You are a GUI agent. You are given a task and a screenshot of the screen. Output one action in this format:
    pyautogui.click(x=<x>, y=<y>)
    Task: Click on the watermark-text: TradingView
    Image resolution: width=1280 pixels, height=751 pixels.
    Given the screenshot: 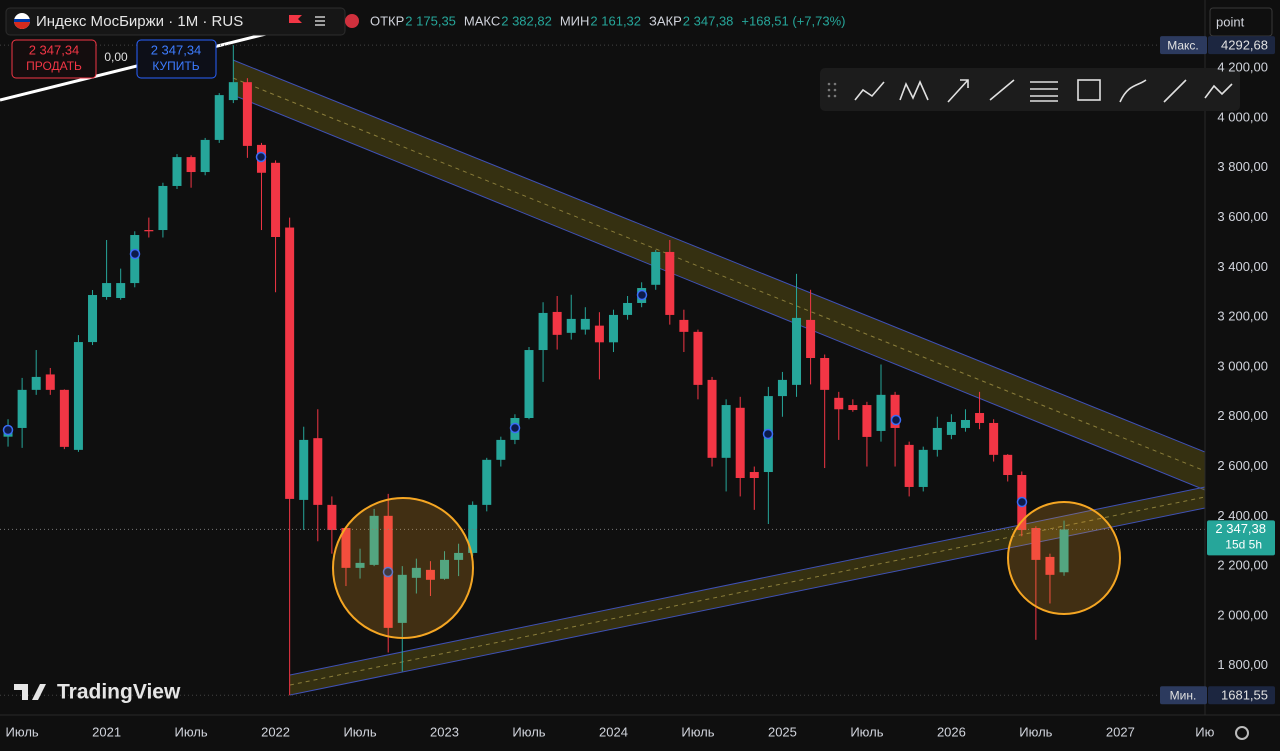 What is the action you would take?
    pyautogui.click(x=119, y=692)
    